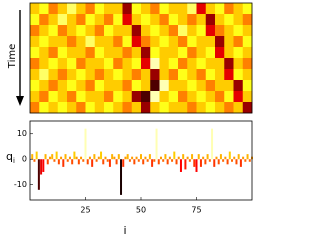  I want to click on time-arrow, so click(20, 58).